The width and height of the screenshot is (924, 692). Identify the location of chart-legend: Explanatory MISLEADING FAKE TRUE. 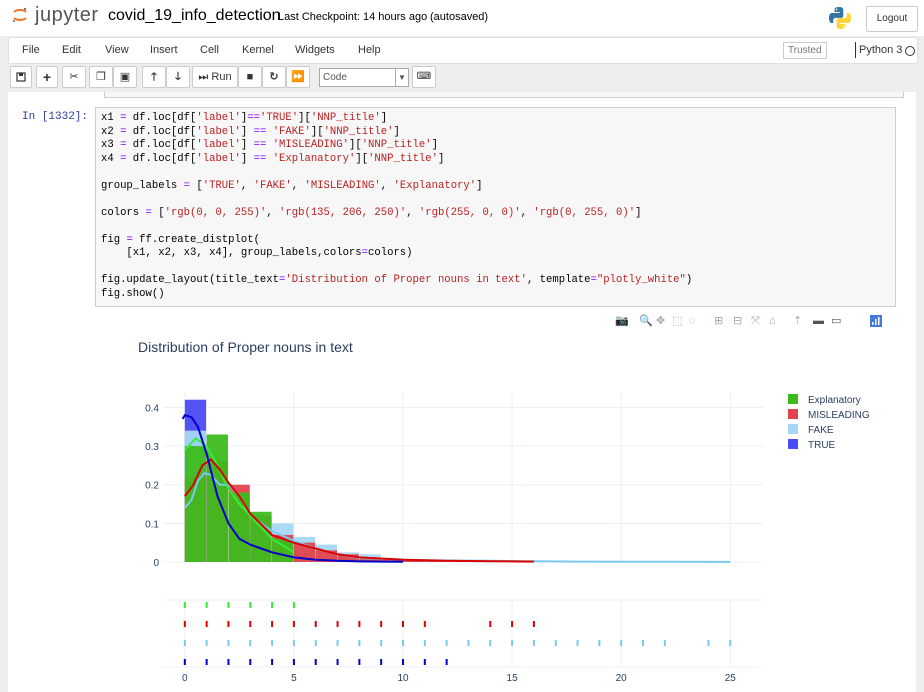
(829, 422).